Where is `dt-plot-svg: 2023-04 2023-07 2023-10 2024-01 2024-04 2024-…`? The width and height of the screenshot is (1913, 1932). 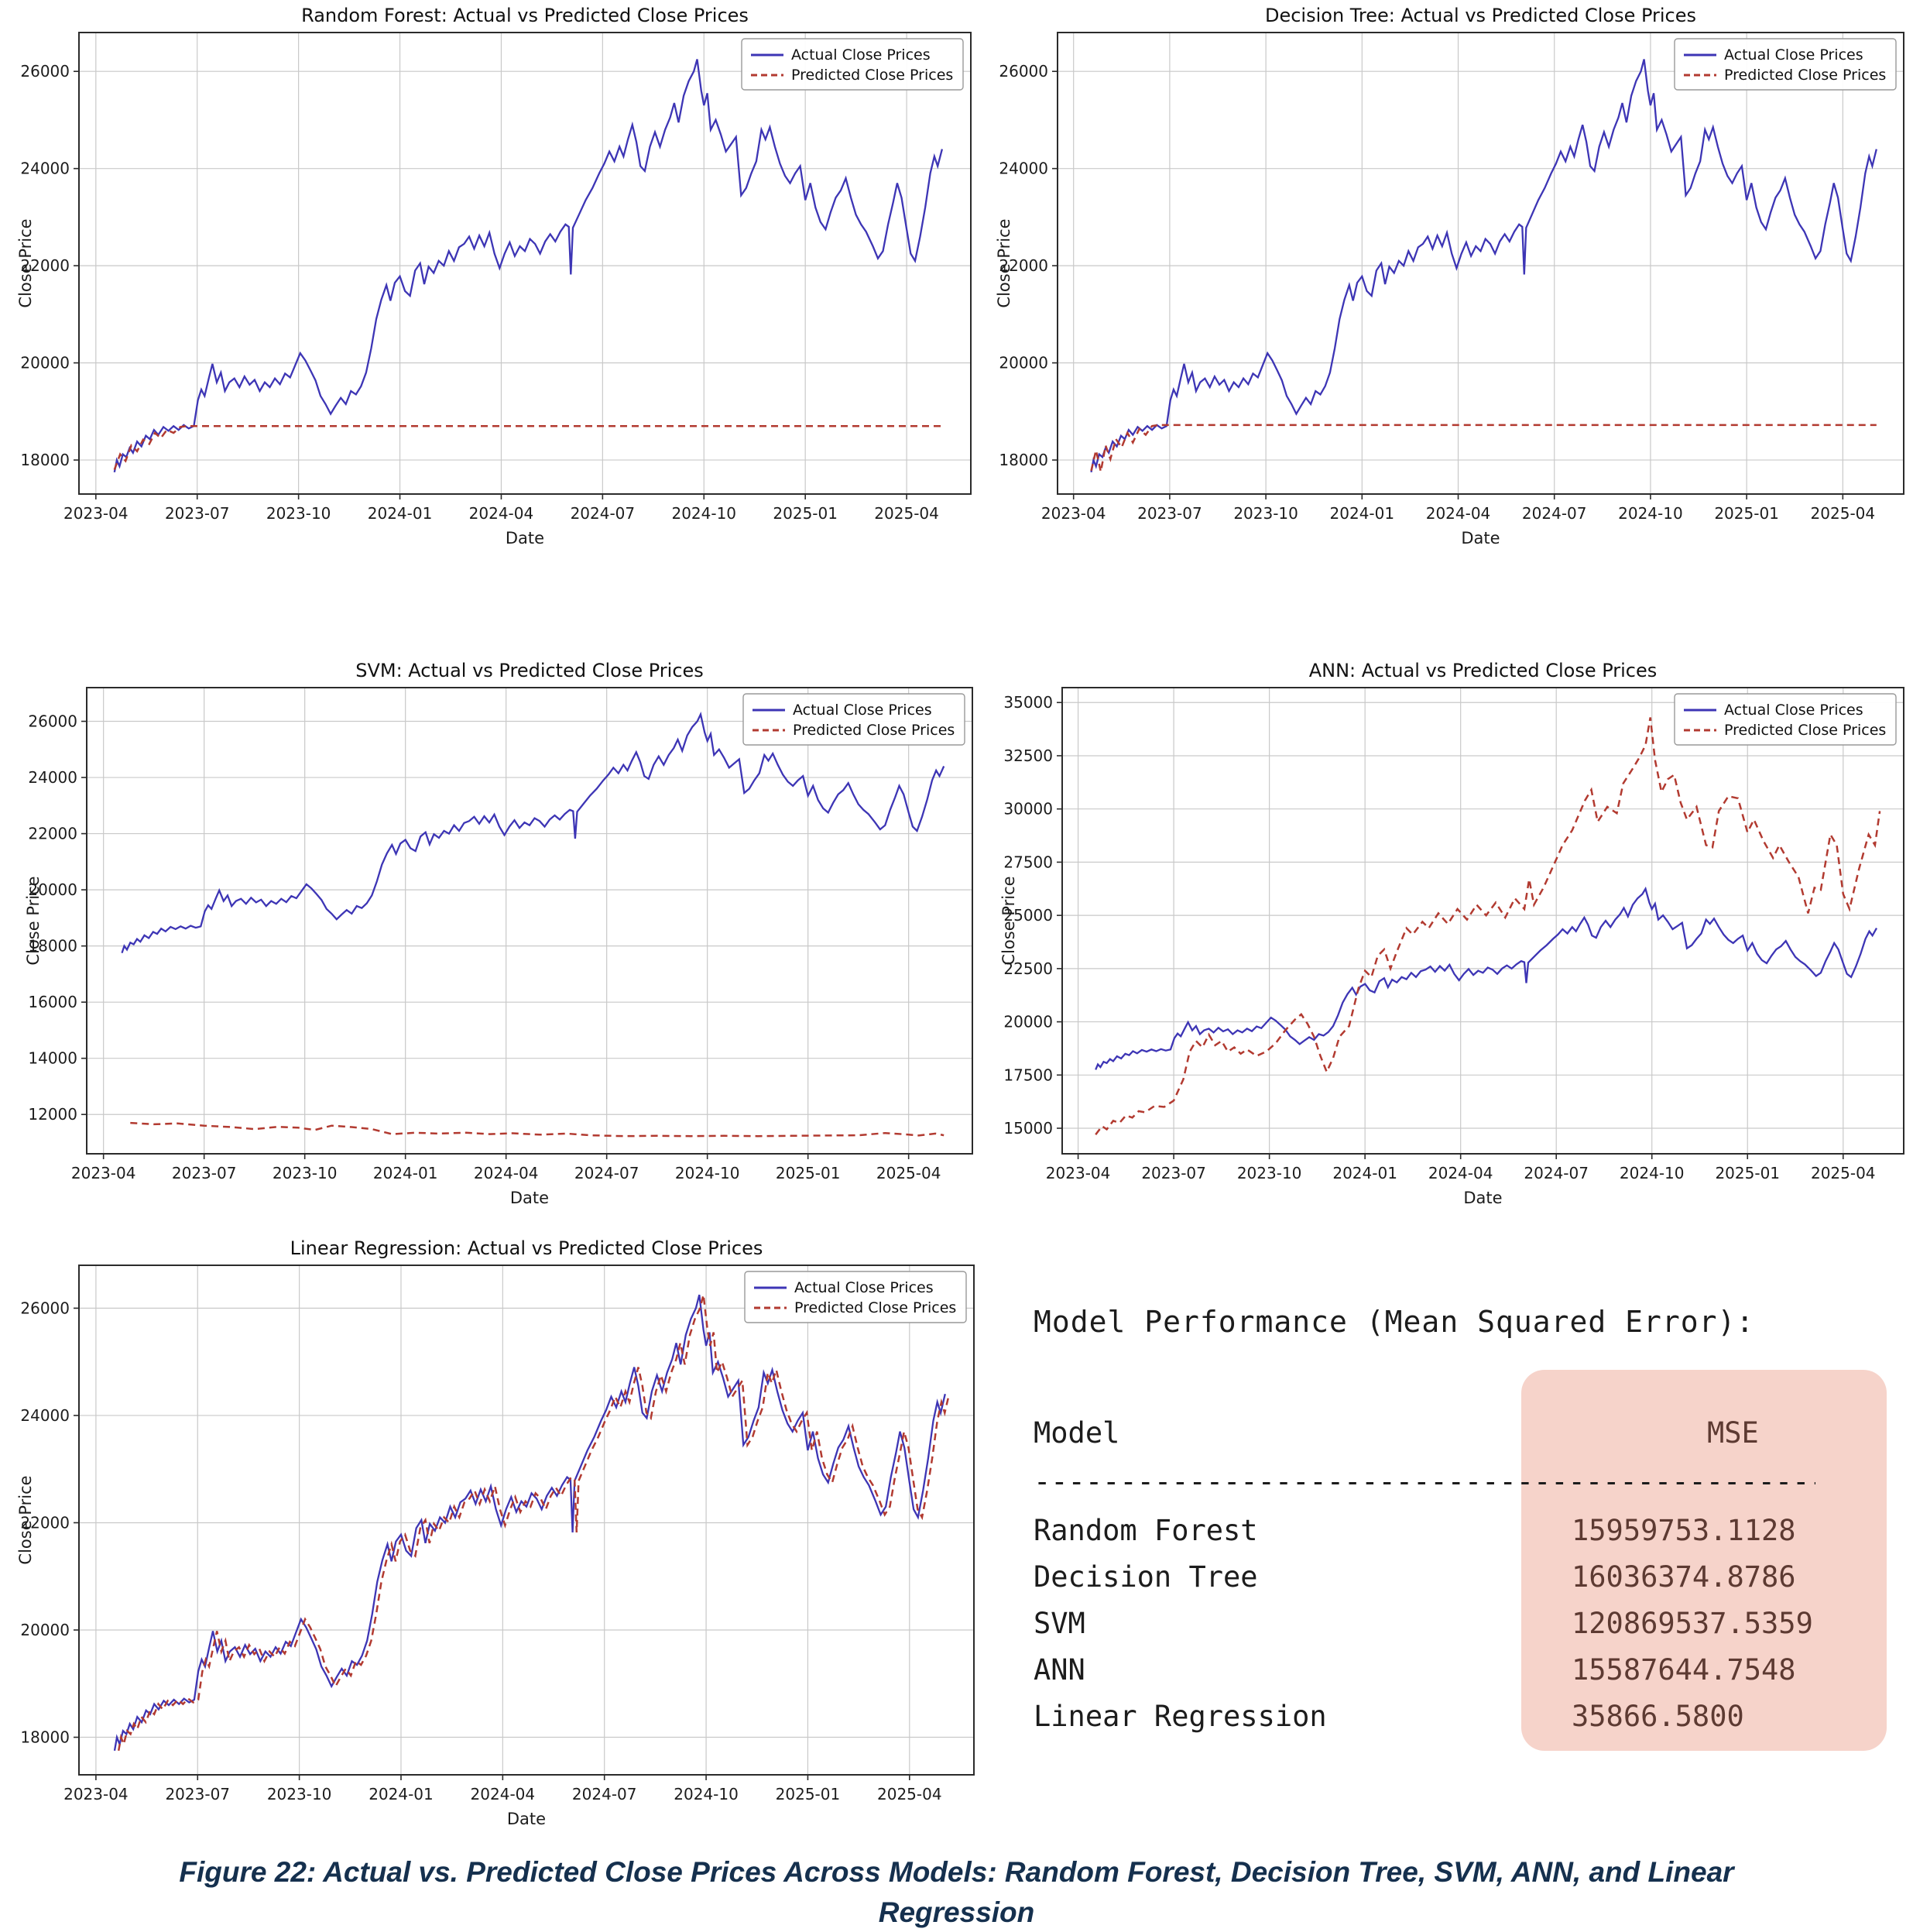
dt-plot-svg: 2023-04 2023-07 2023-10 2024-01 2024-04 2024-… is located at coordinates (1449, 276).